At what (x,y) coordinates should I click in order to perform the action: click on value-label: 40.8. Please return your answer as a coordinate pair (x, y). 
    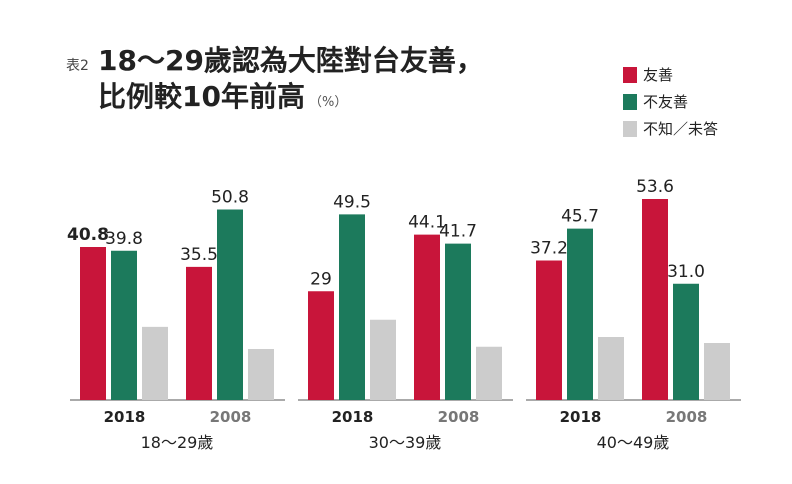
    Looking at the image, I should click on (88, 235).